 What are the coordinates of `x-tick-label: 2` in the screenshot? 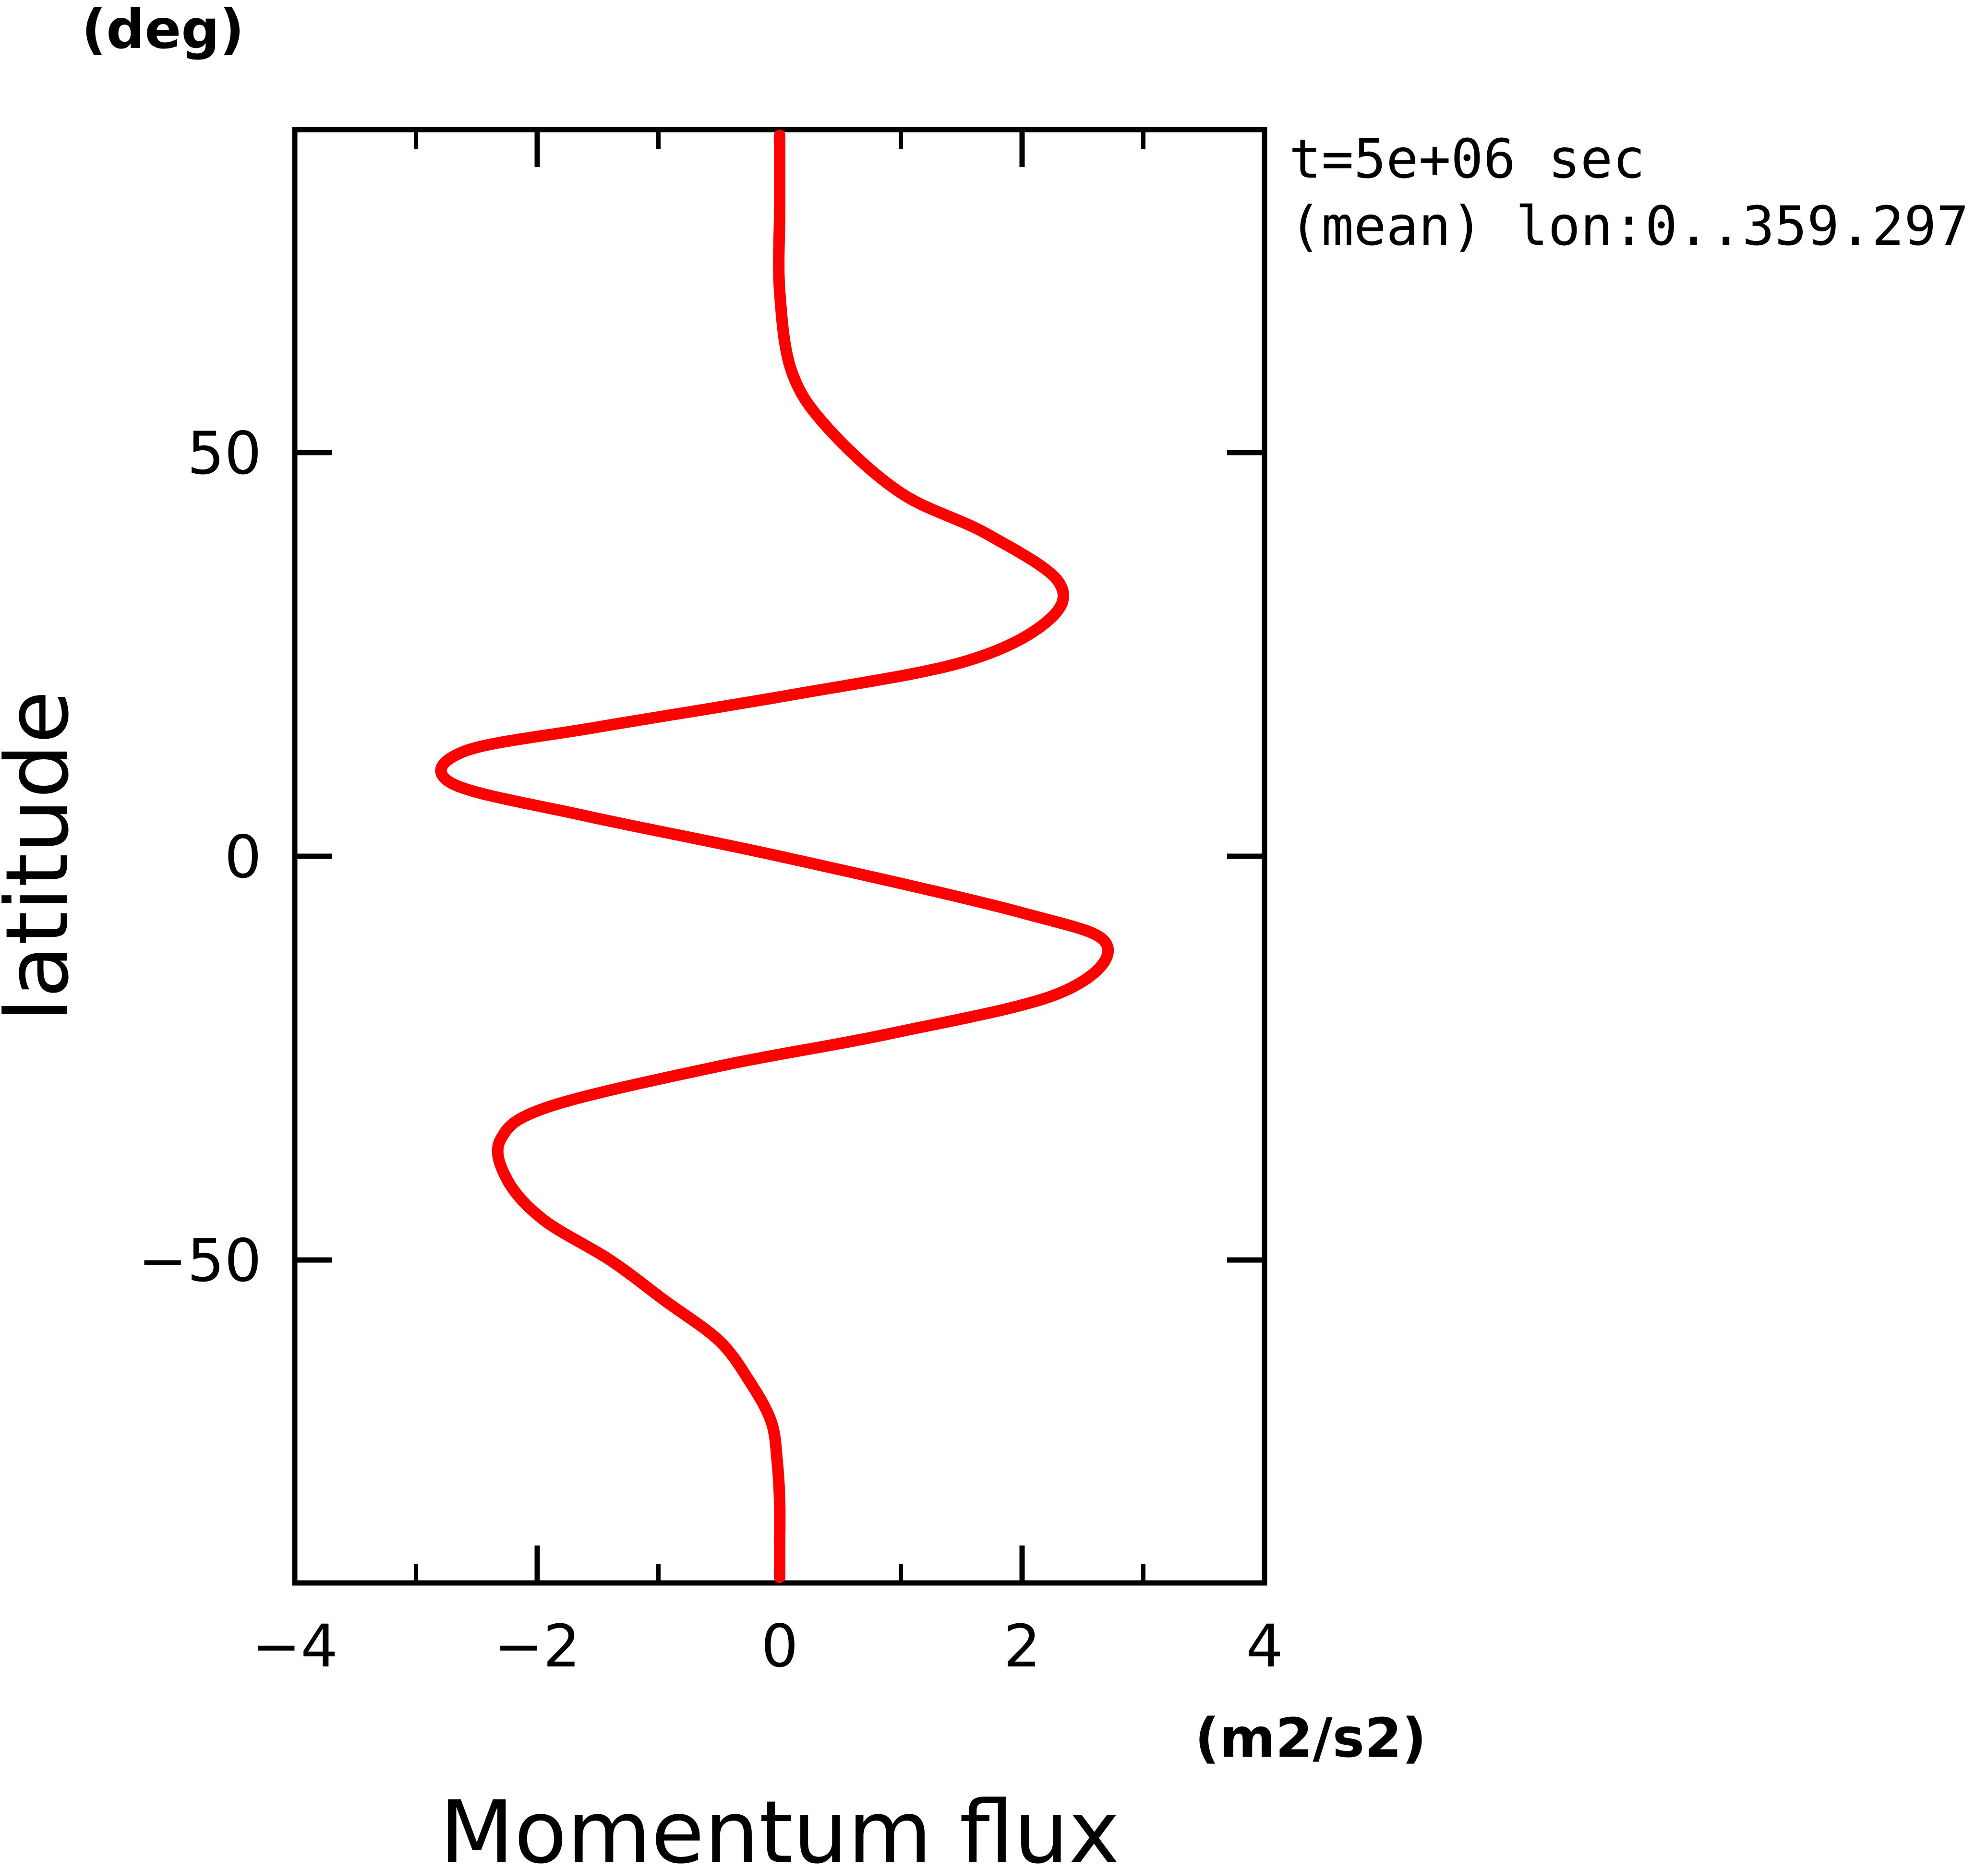 It's located at (1022, 1646).